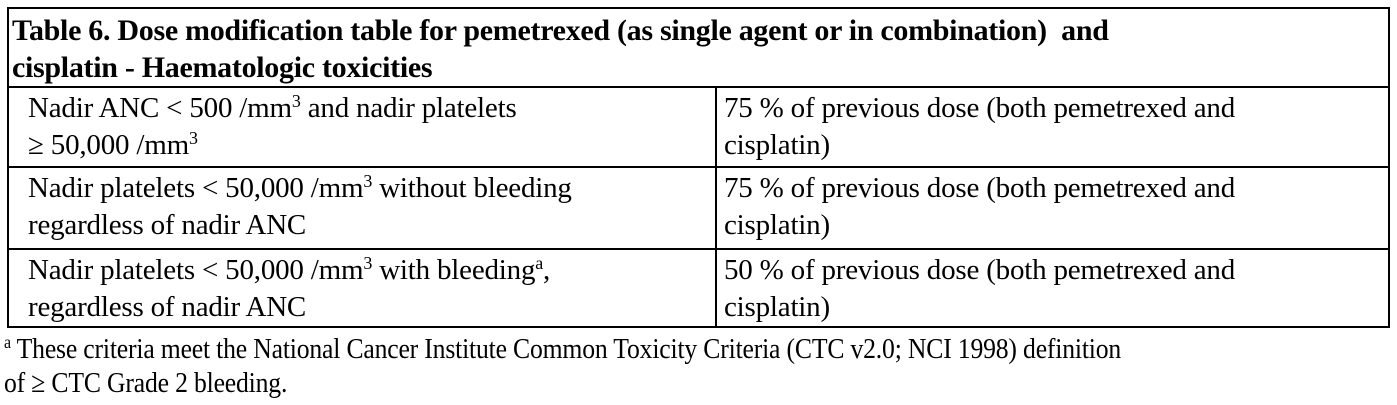 The width and height of the screenshot is (1397, 405). Describe the element at coordinates (222, 67) in the screenshot. I see `table-title-line-2: cisplatin - Haematologic toxicities` at that location.